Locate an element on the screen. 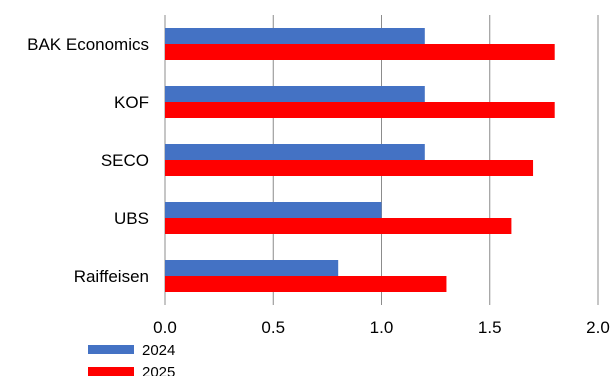 Image resolution: width=612 pixels, height=376 pixels. x-tick-labels: 0.0 0.5 1.0 1.5 2.0 is located at coordinates (381, 327).